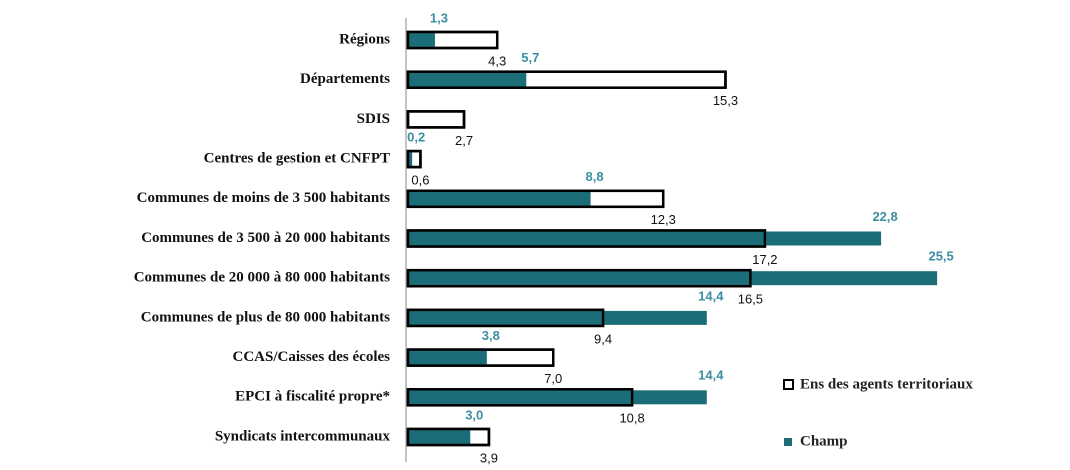 The height and width of the screenshot is (470, 1070). I want to click on value-label: 2,7, so click(464, 140).